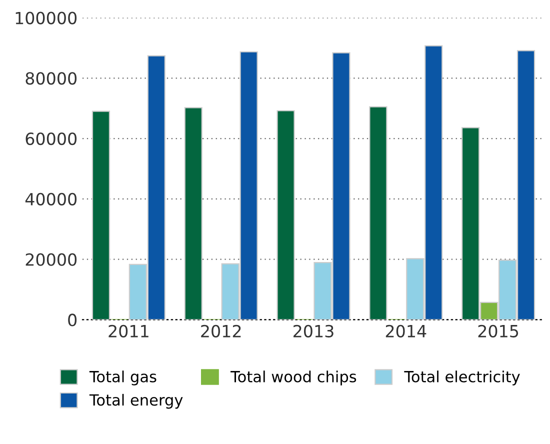  What do you see at coordinates (51, 199) in the screenshot?
I see `y-tick-label: 40000` at bounding box center [51, 199].